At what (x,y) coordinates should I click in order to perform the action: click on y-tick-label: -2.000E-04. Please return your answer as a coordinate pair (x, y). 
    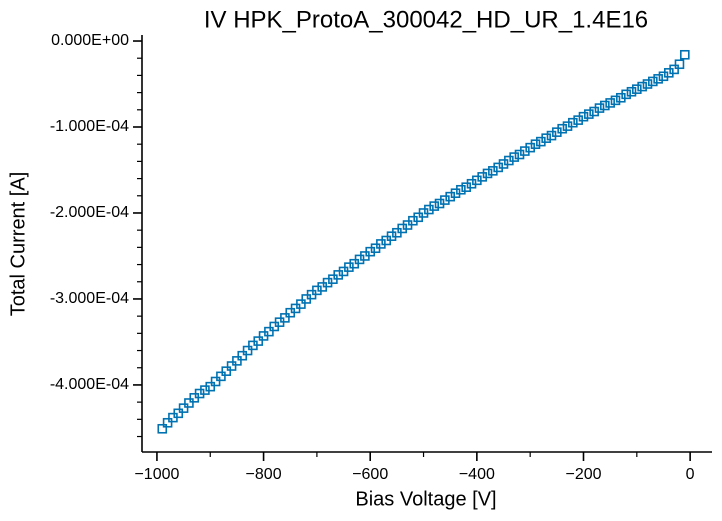
    Looking at the image, I should click on (89, 212).